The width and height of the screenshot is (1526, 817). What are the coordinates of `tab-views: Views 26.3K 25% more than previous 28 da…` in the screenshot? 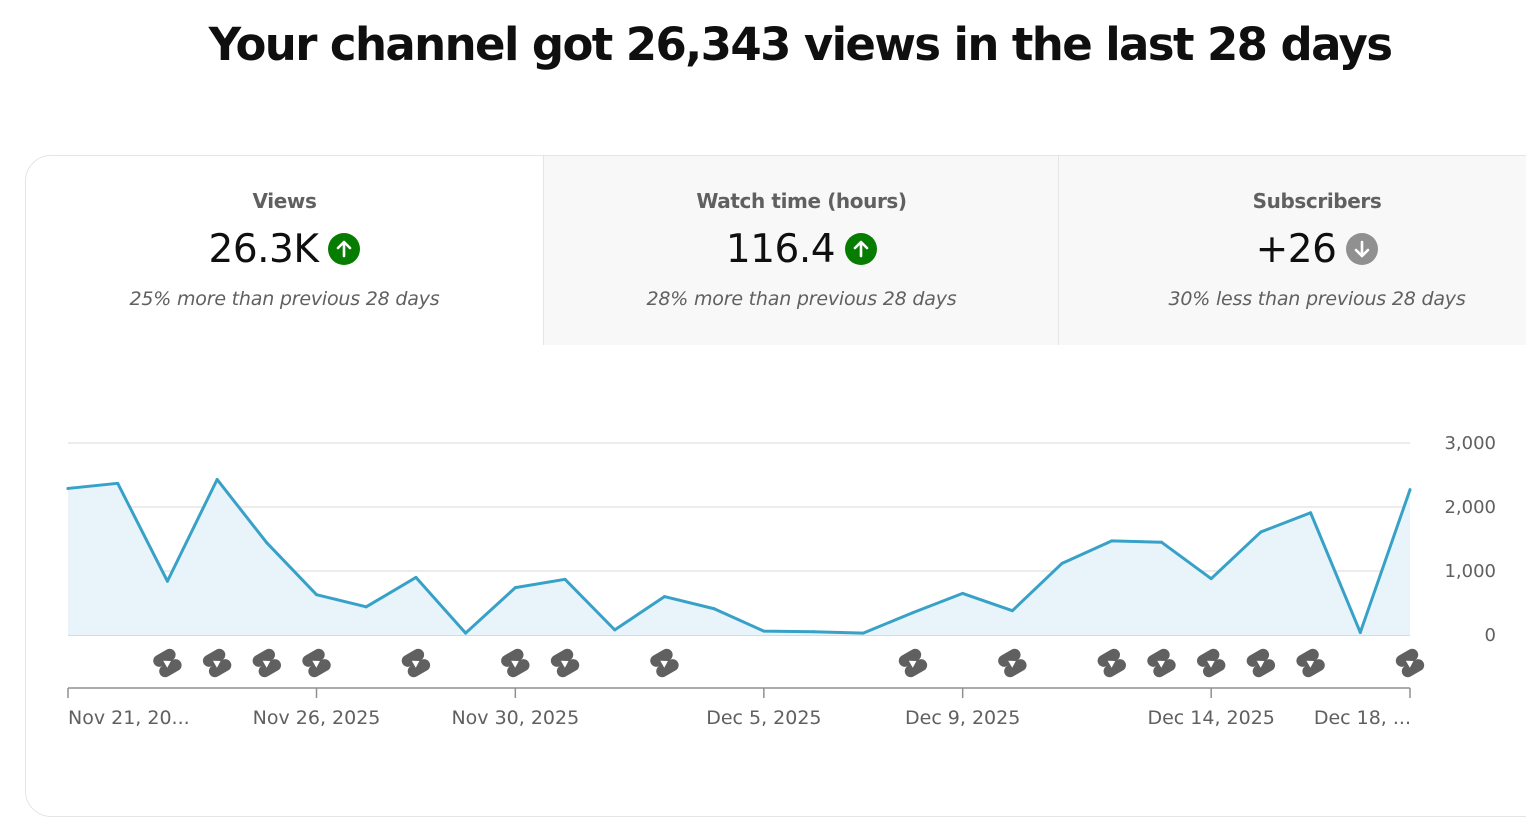 It's located at (284, 250).